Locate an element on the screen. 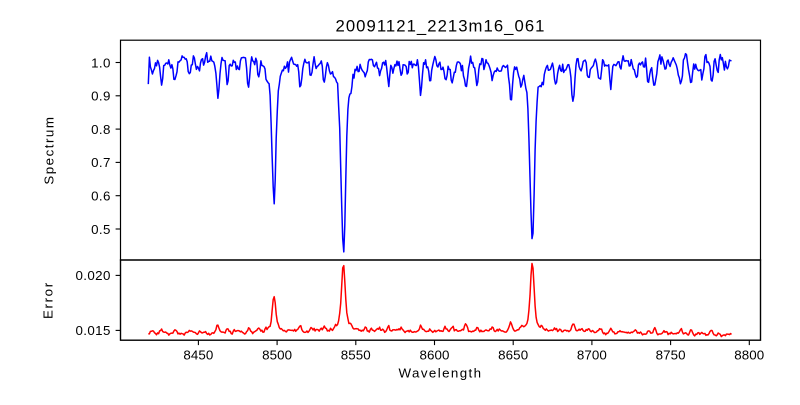 The image size is (800, 405). svg-text: 8600 is located at coordinates (434, 355).